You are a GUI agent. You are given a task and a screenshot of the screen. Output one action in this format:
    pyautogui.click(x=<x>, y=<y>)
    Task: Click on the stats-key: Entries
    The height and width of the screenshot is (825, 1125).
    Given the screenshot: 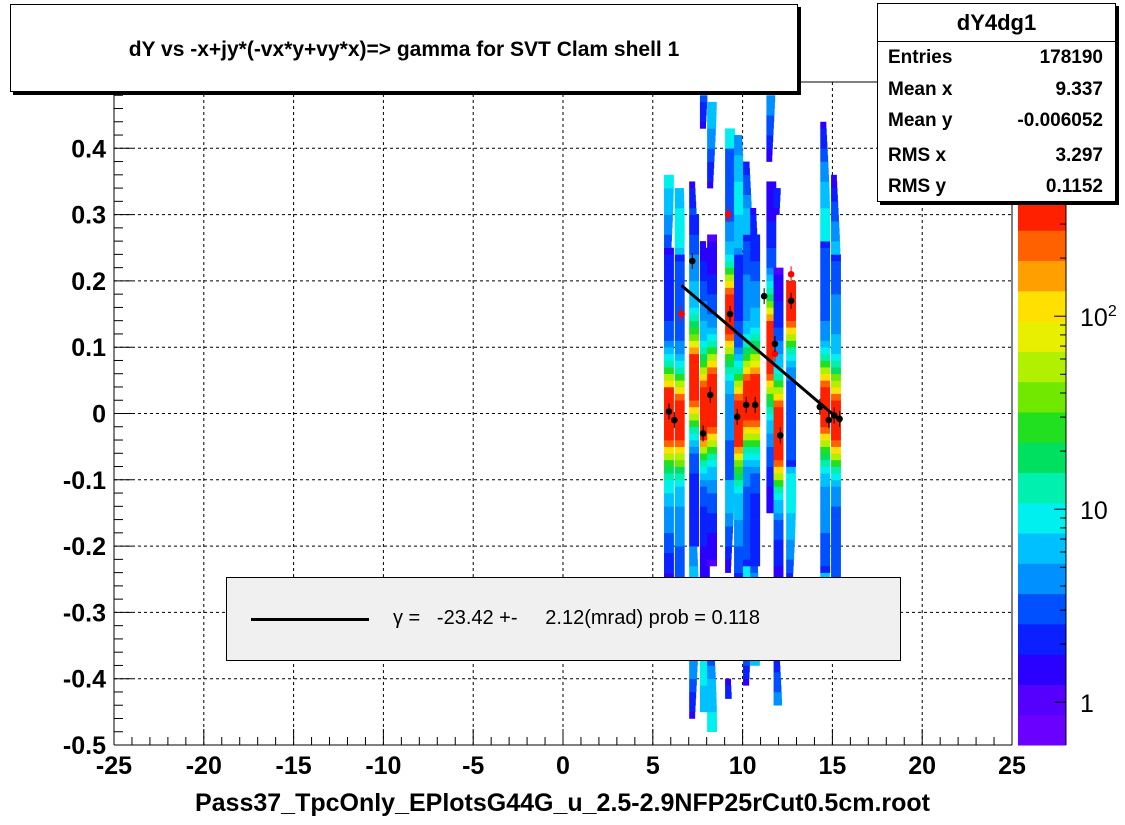 What is the action you would take?
    pyautogui.click(x=920, y=57)
    